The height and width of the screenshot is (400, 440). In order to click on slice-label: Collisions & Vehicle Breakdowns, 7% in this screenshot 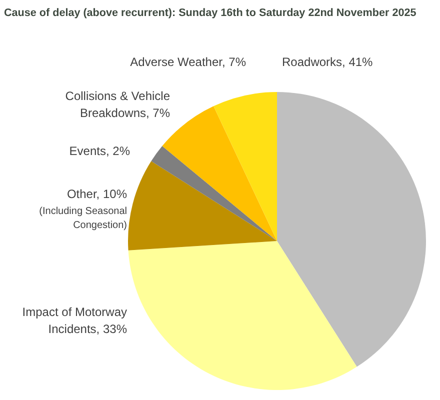, I will do `click(117, 104)`.